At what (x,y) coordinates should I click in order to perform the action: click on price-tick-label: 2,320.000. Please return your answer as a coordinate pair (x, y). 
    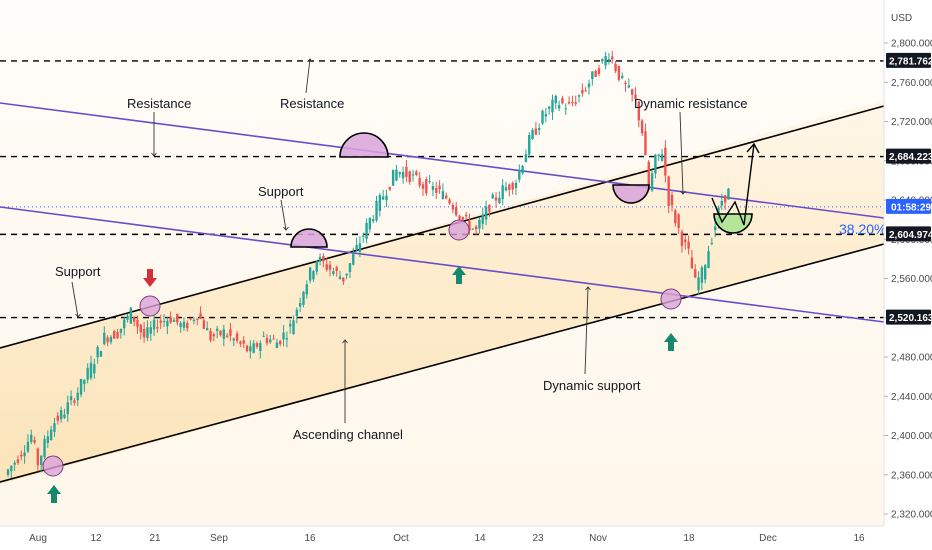
    Looking at the image, I should click on (911, 515).